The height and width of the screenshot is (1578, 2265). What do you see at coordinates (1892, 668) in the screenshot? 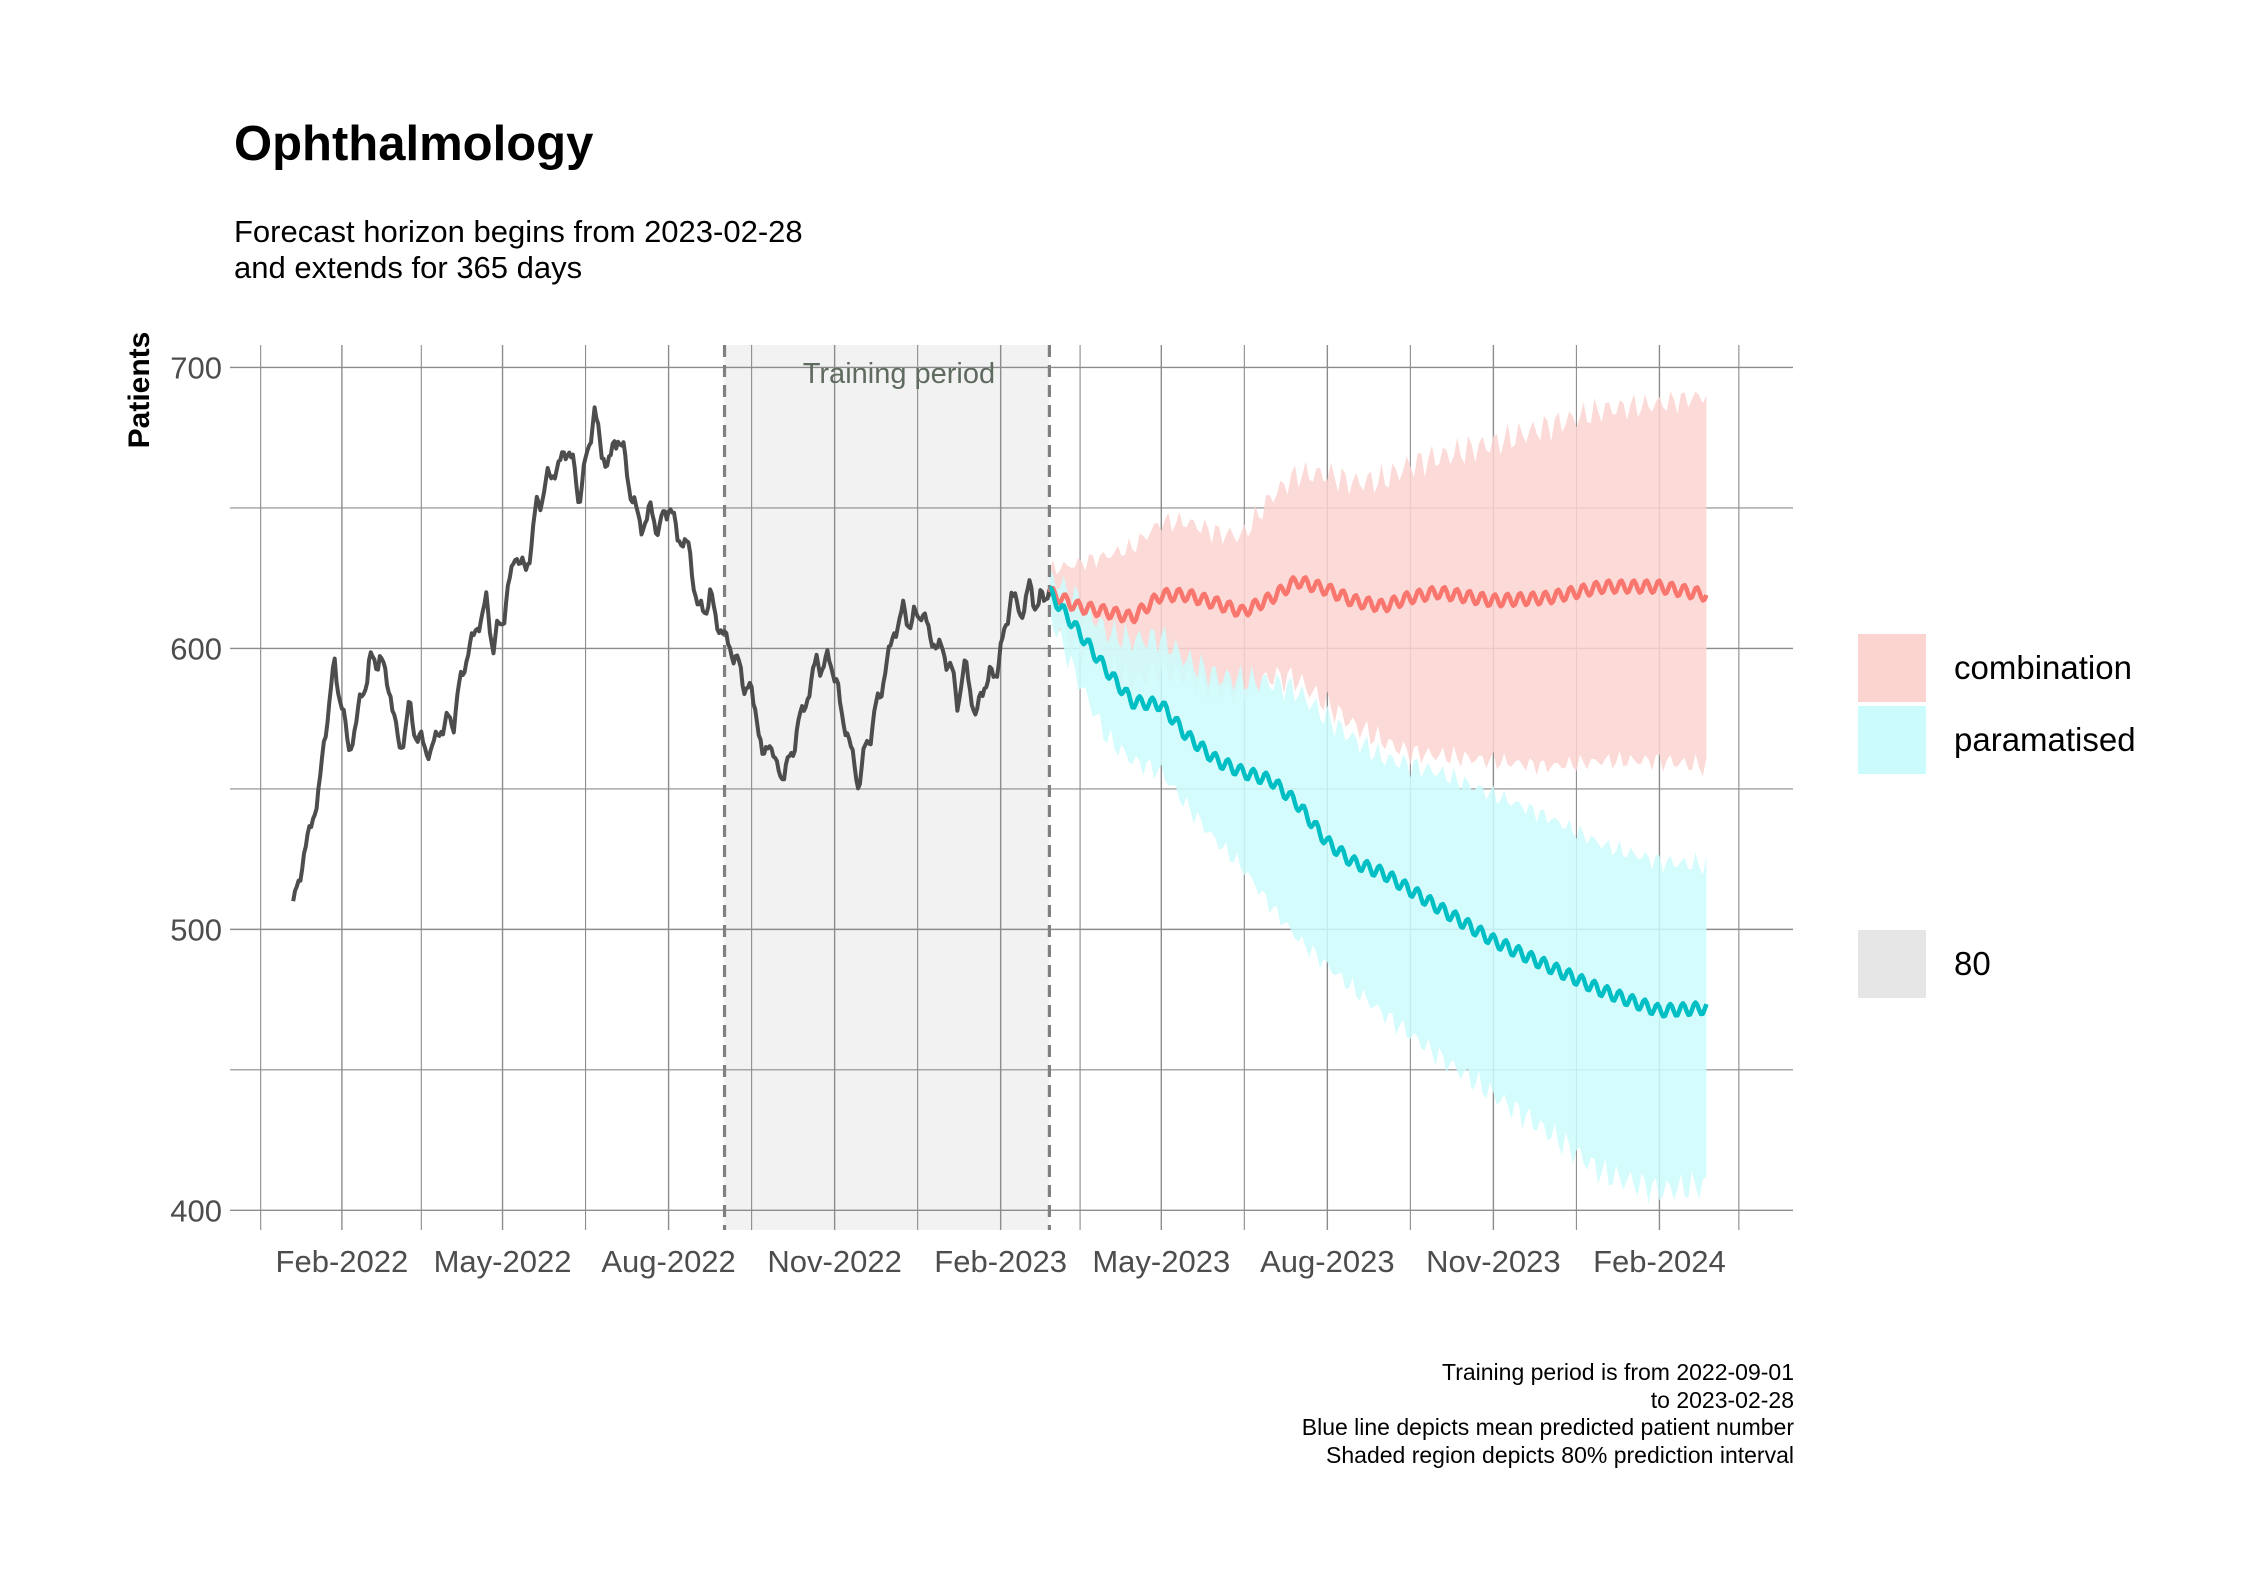
I see `legend-key-combination` at bounding box center [1892, 668].